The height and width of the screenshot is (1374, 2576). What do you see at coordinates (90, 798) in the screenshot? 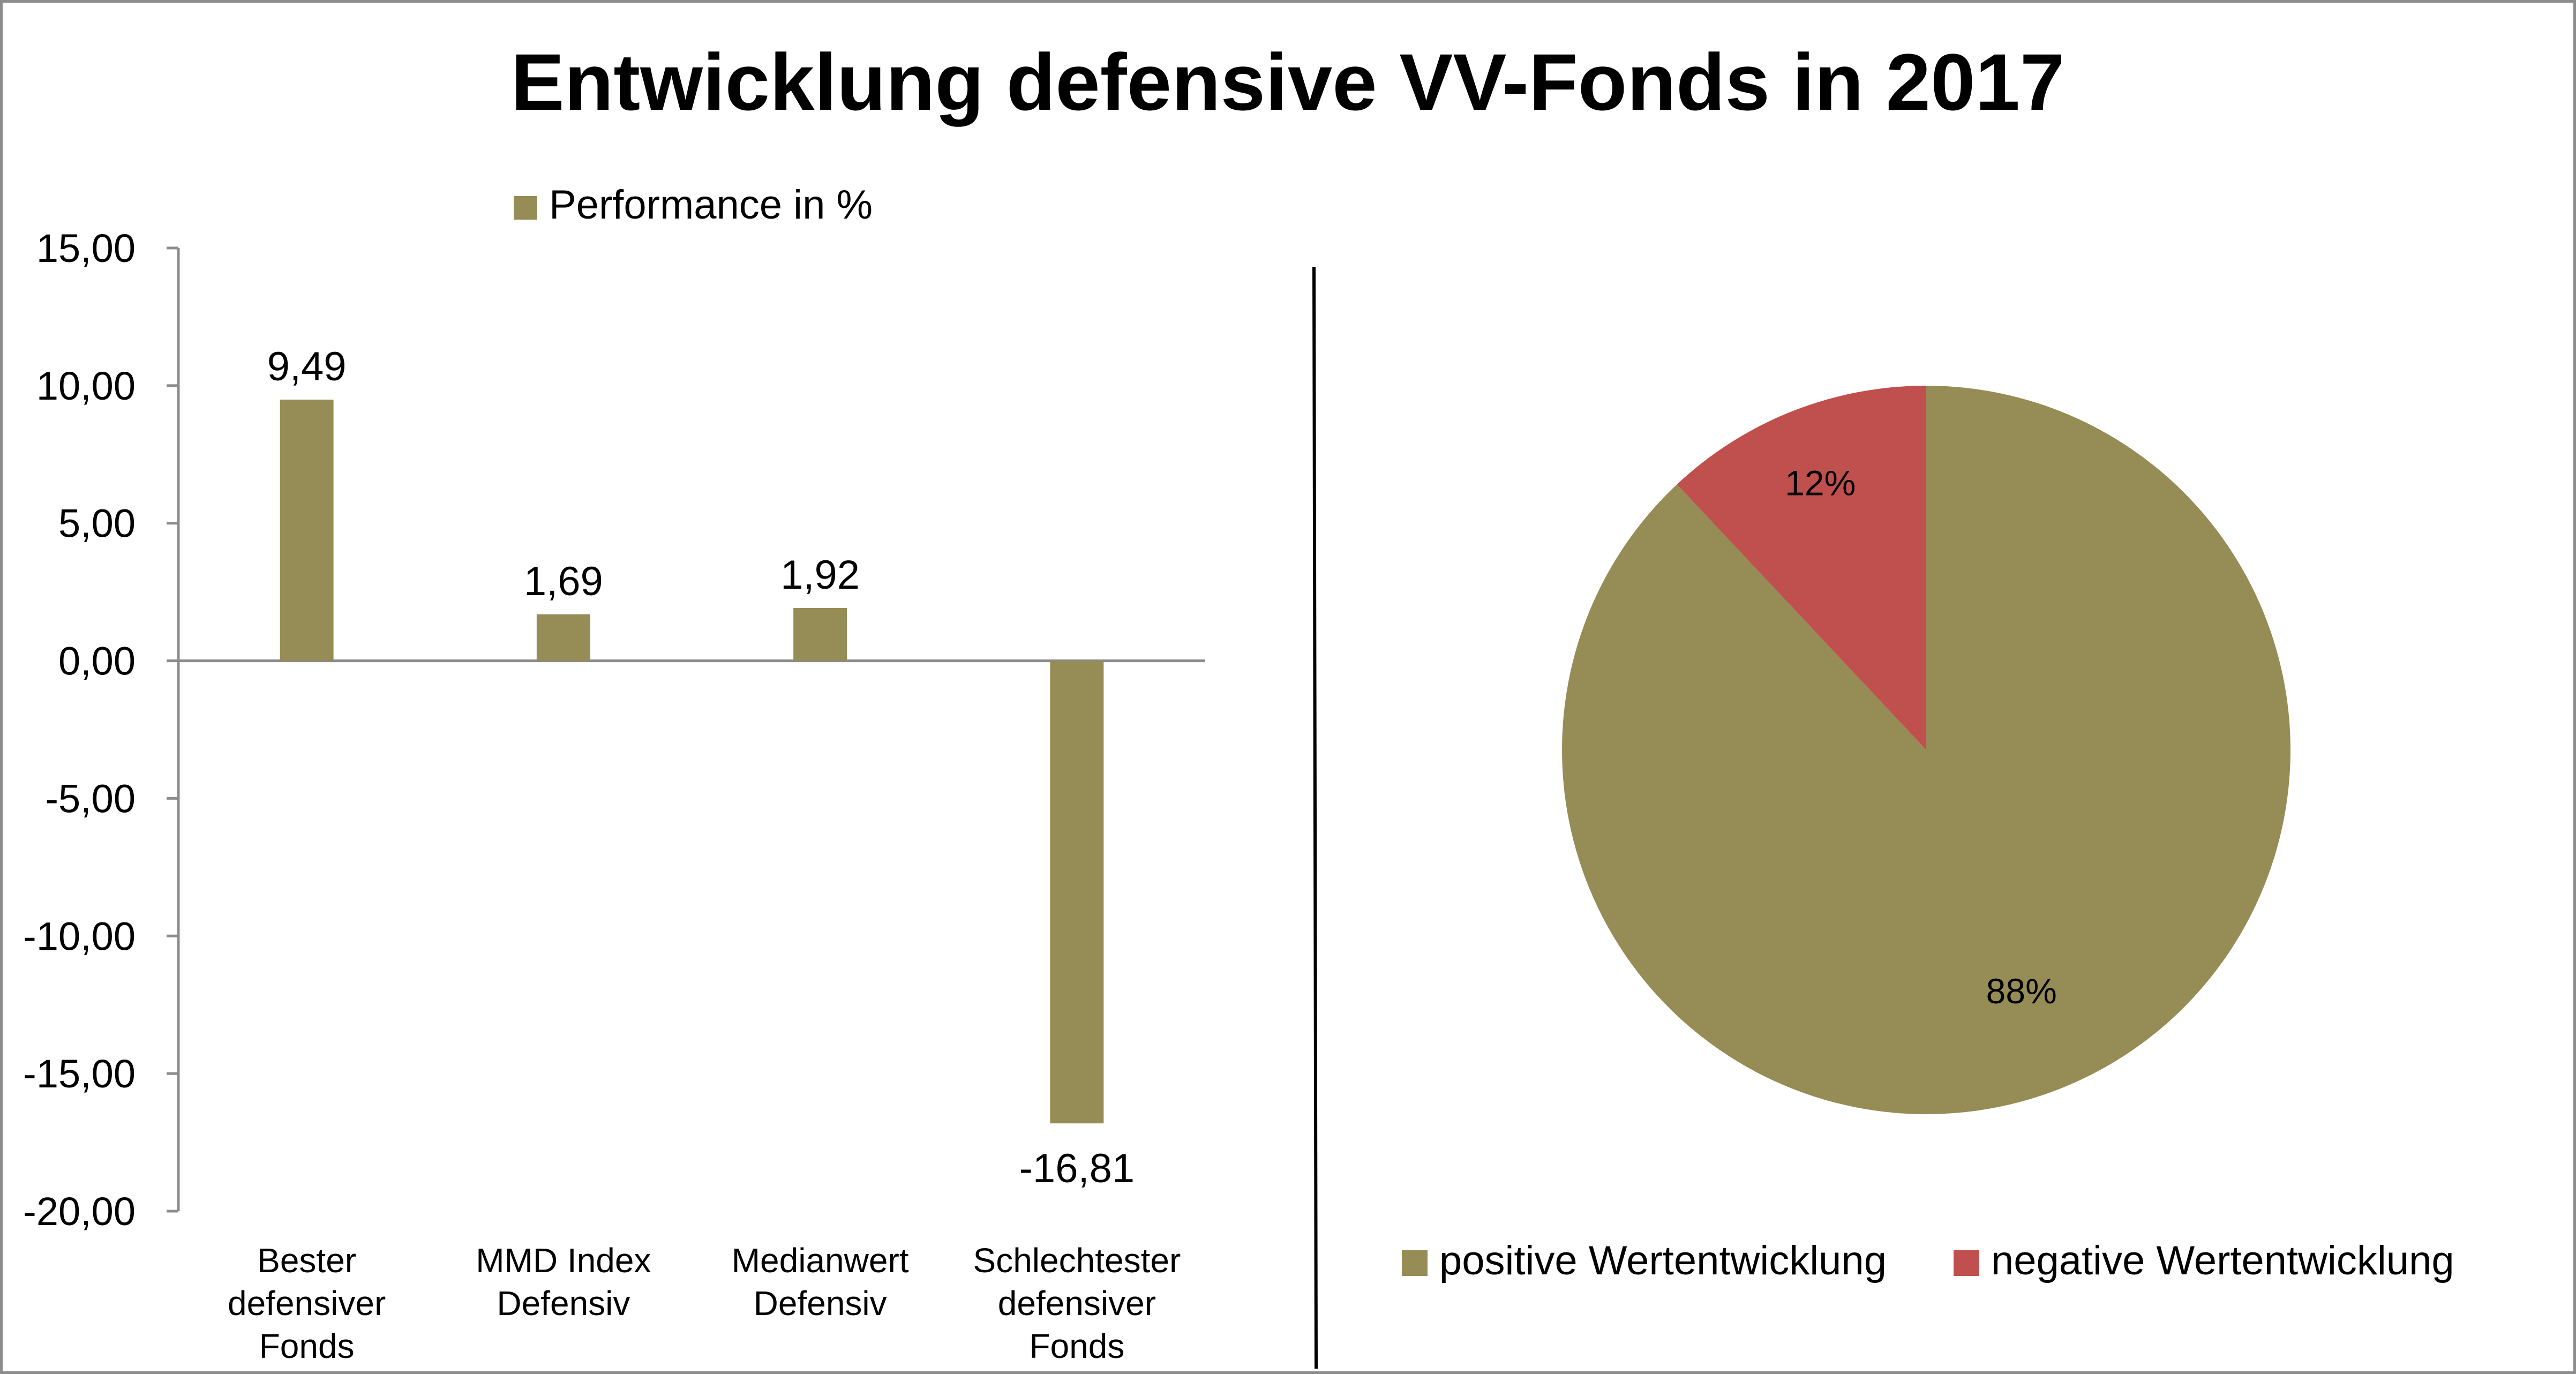
I see `y-tick-label: -5,00` at bounding box center [90, 798].